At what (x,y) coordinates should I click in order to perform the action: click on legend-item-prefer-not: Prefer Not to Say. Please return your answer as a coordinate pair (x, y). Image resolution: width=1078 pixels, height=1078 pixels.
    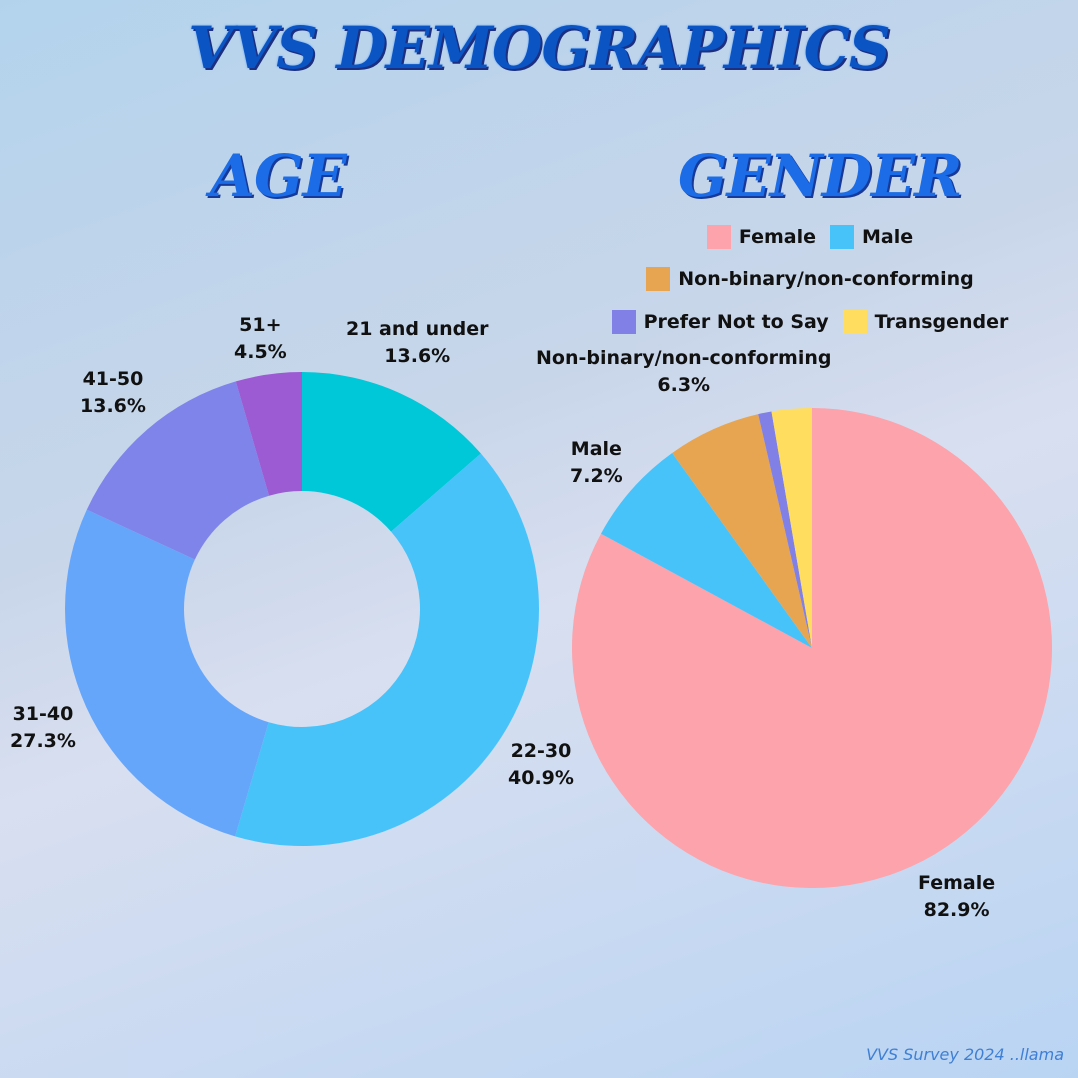
    Looking at the image, I should click on (720, 322).